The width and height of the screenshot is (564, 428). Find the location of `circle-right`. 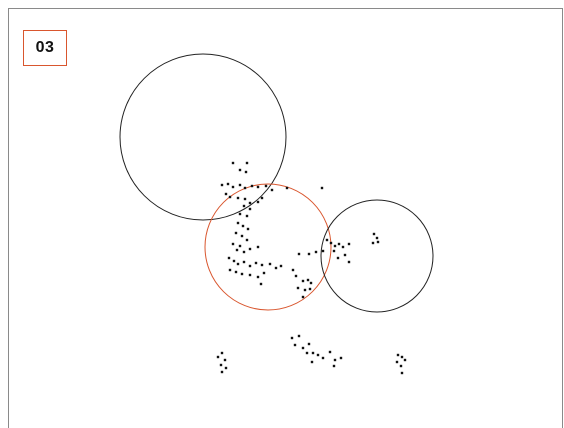

circle-right is located at coordinates (377, 256).